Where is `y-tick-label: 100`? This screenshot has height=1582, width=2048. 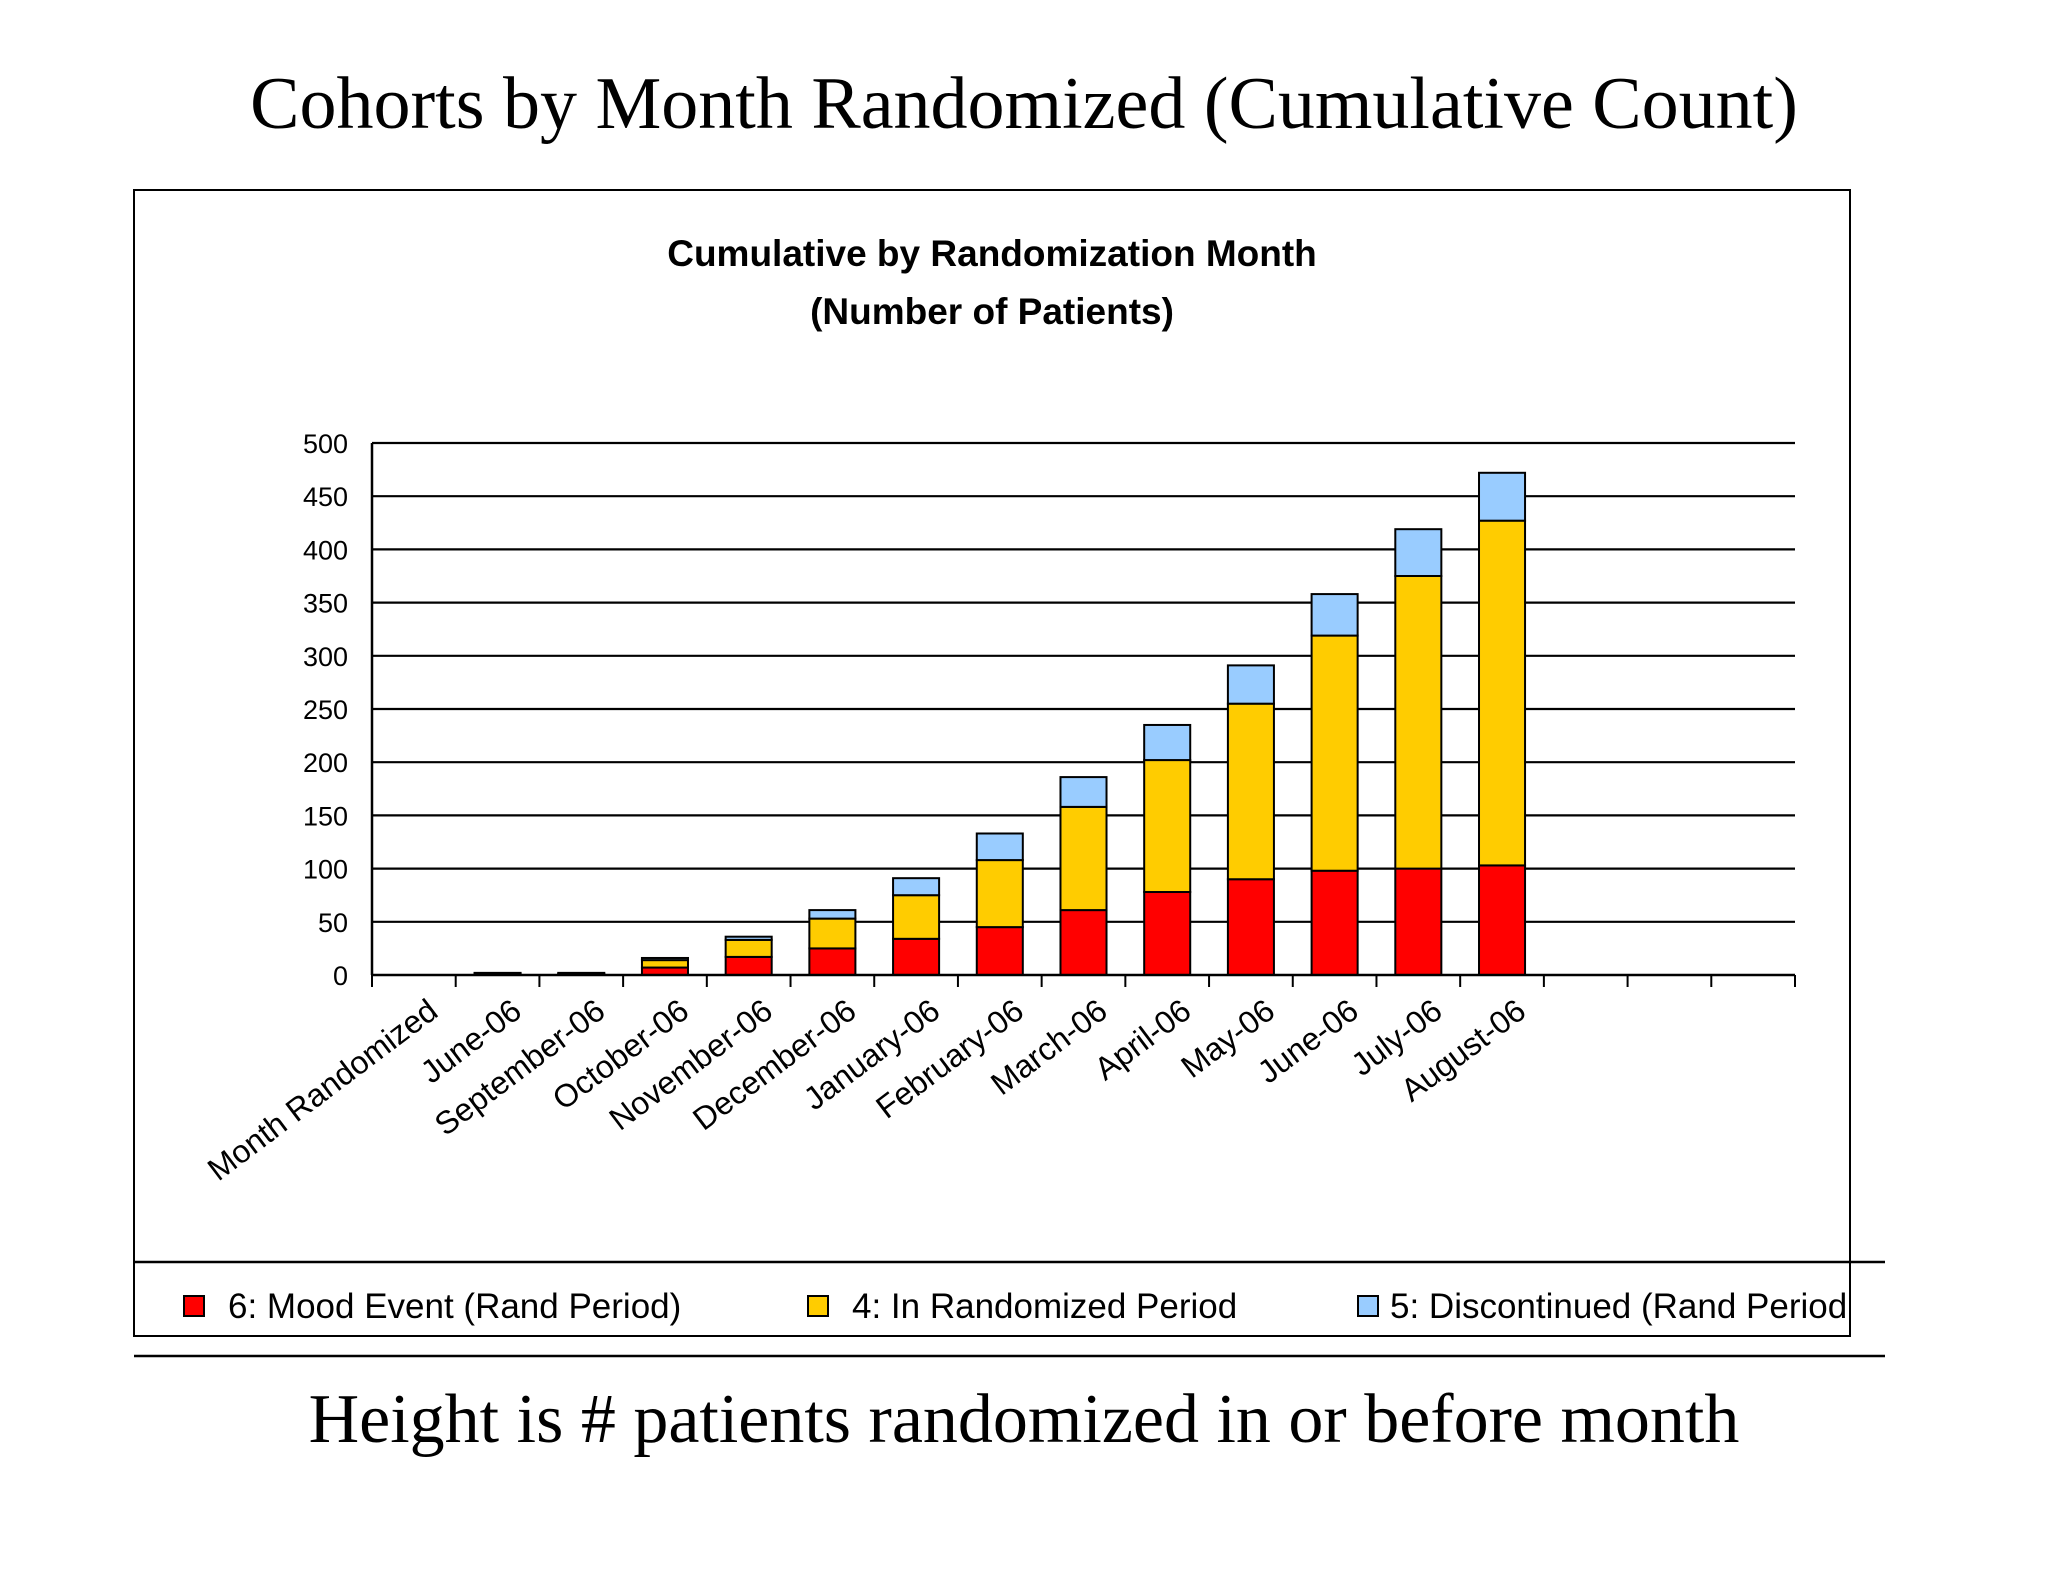
y-tick-label: 100 is located at coordinates (325, 870).